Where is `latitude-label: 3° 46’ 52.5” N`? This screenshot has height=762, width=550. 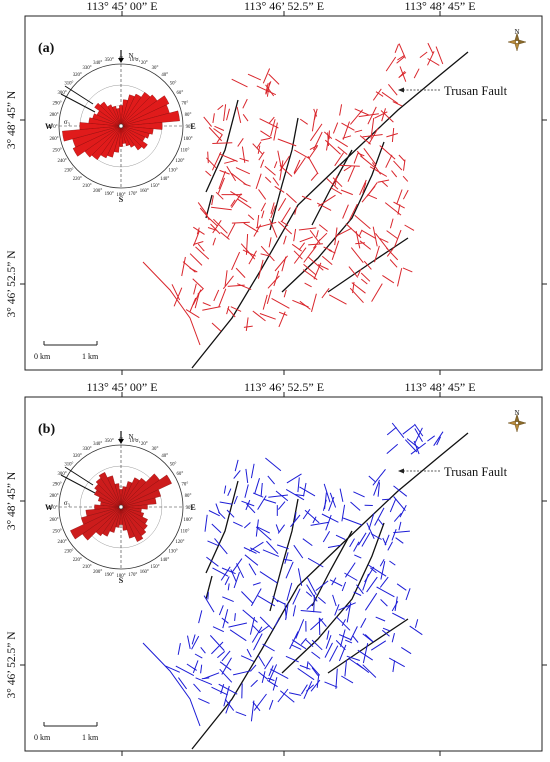 latitude-label: 3° 46’ 52.5” N is located at coordinates (12, 284).